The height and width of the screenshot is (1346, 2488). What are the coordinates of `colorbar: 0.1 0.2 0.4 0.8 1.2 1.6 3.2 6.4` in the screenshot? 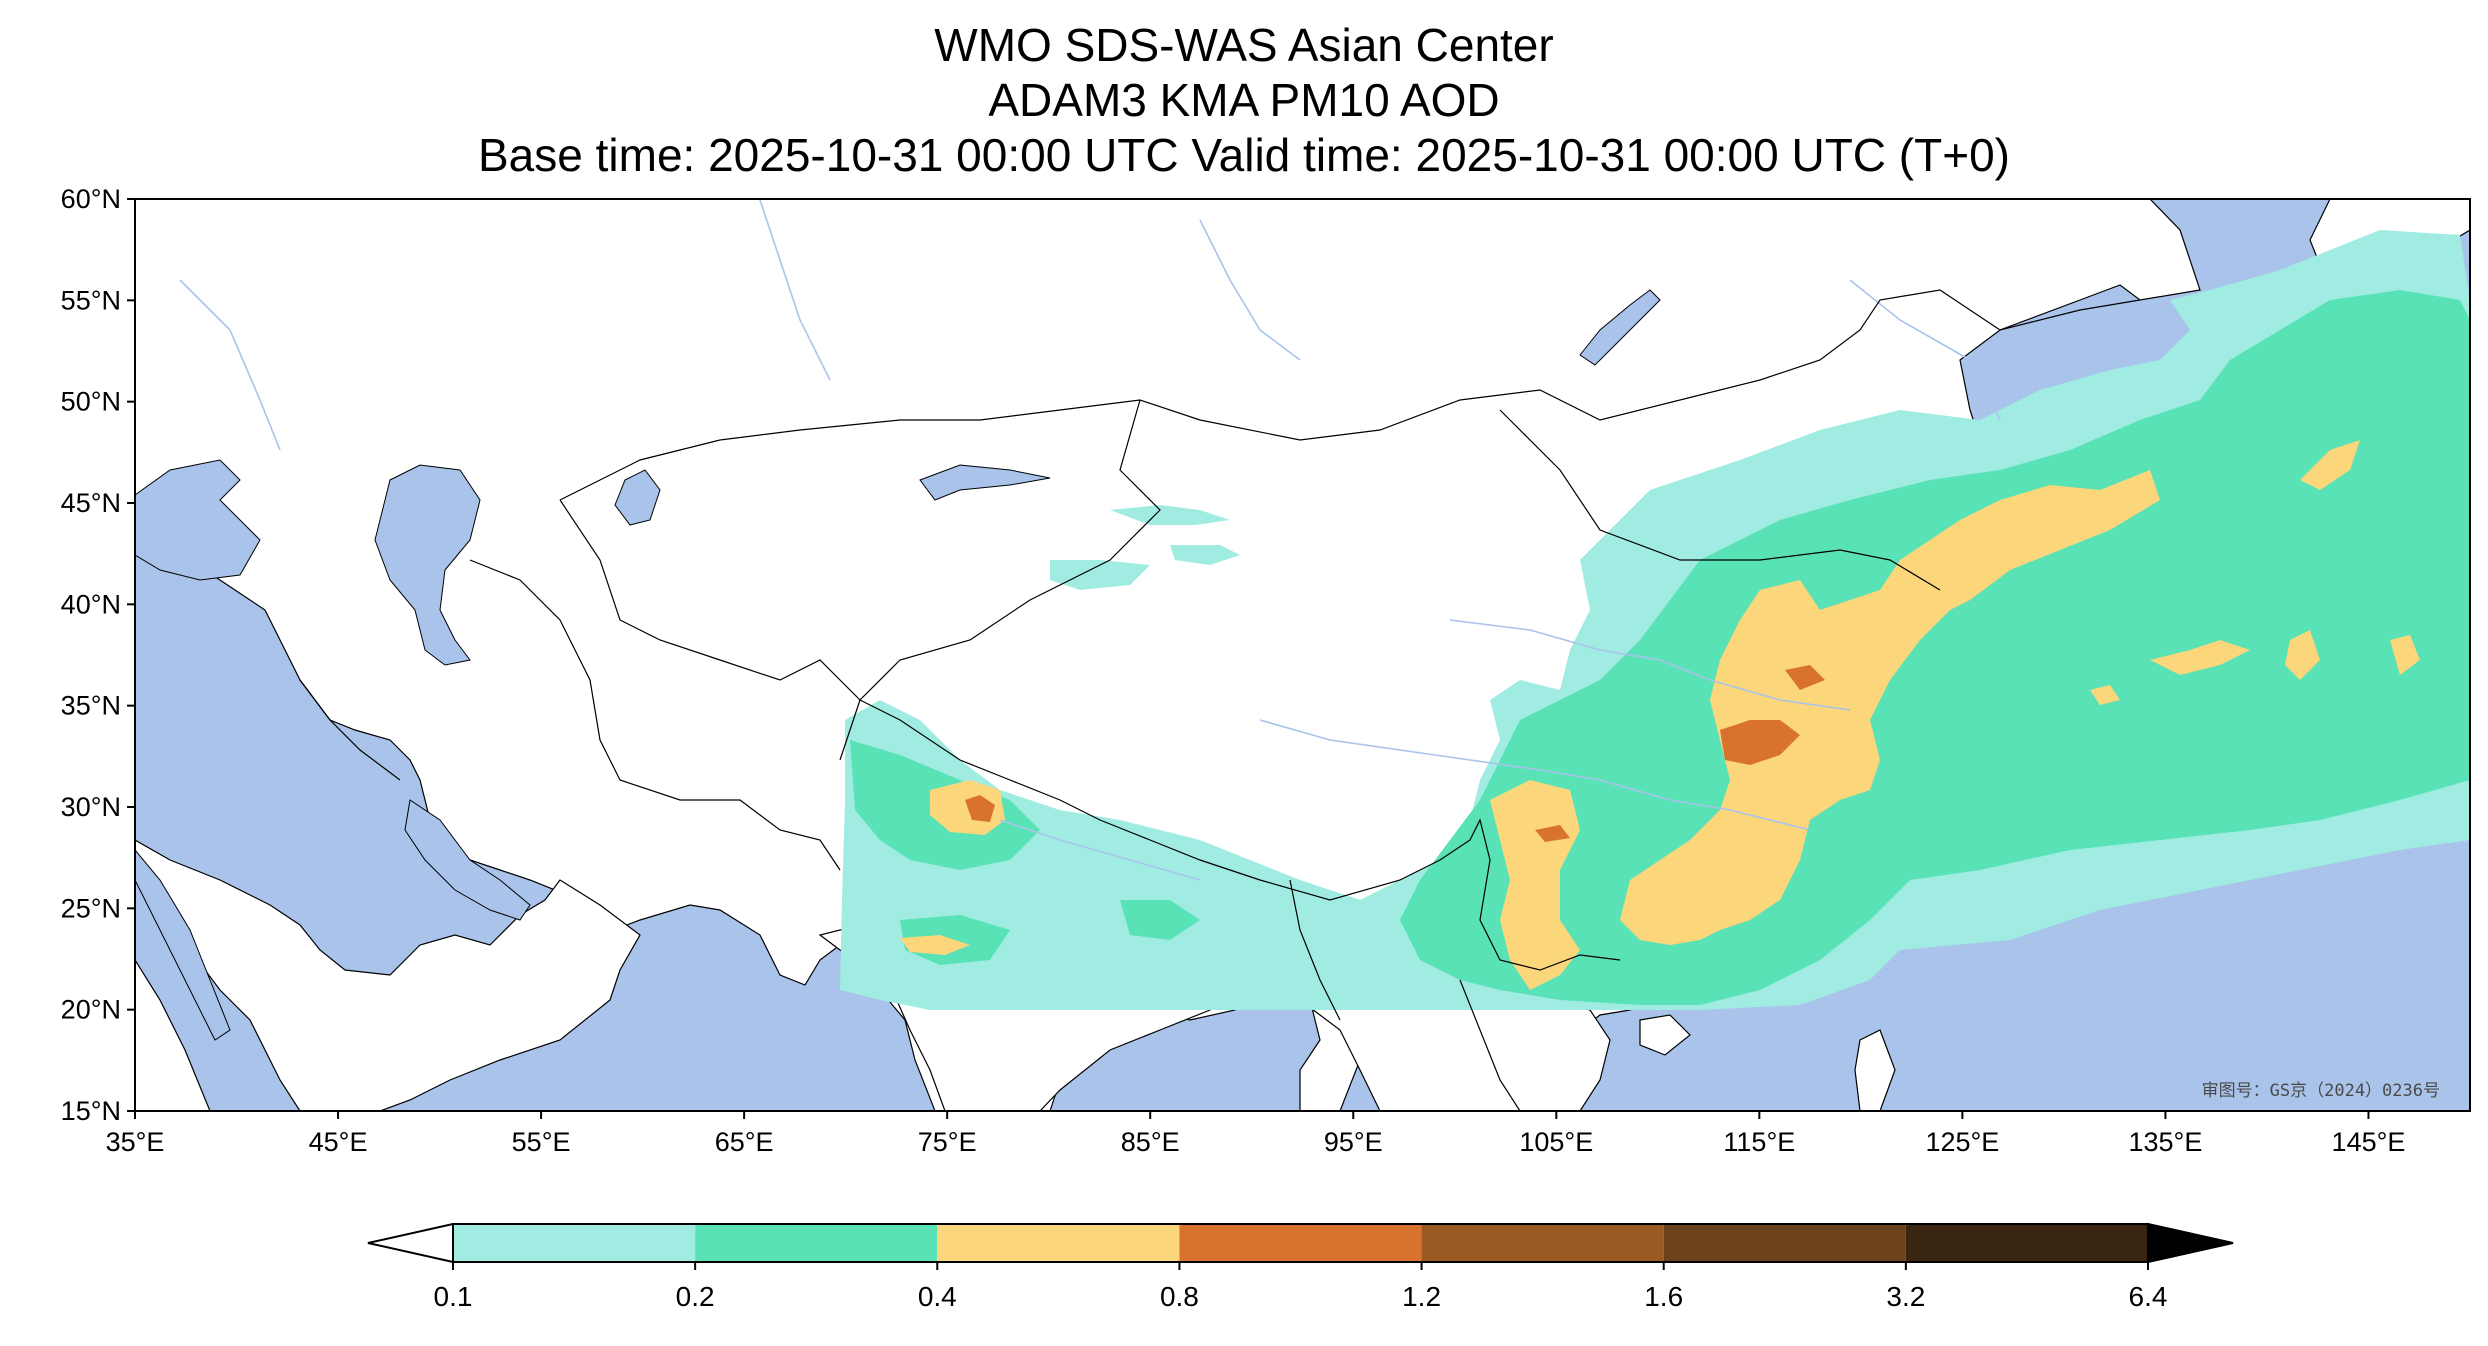 It's located at (1300, 1267).